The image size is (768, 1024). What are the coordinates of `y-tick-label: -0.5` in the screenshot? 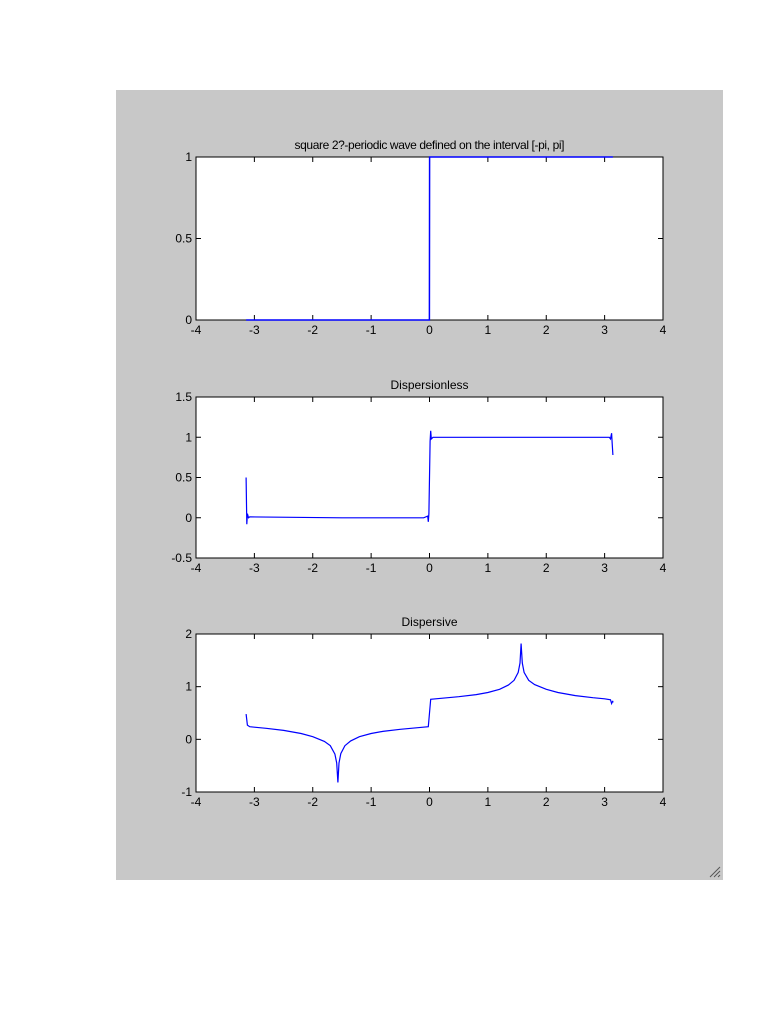 It's located at (181, 558).